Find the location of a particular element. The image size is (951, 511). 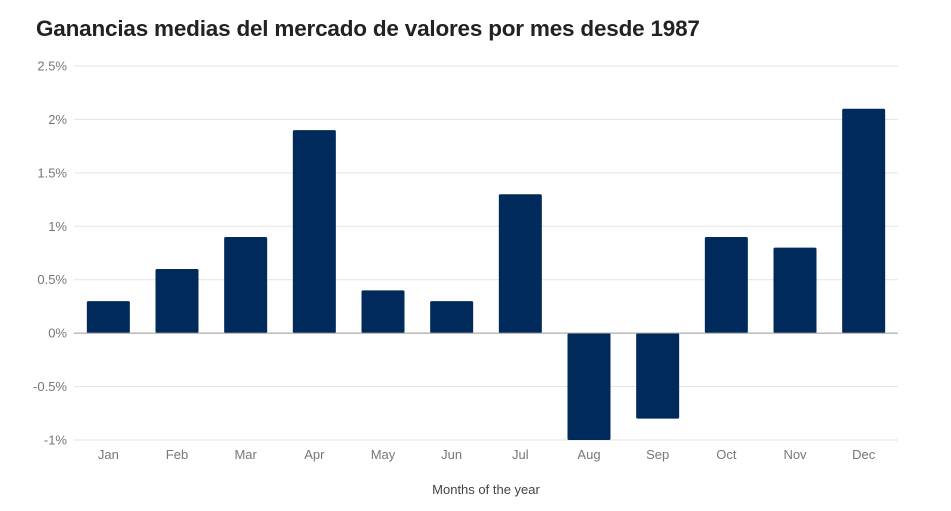

bar-dec is located at coordinates (864, 221).